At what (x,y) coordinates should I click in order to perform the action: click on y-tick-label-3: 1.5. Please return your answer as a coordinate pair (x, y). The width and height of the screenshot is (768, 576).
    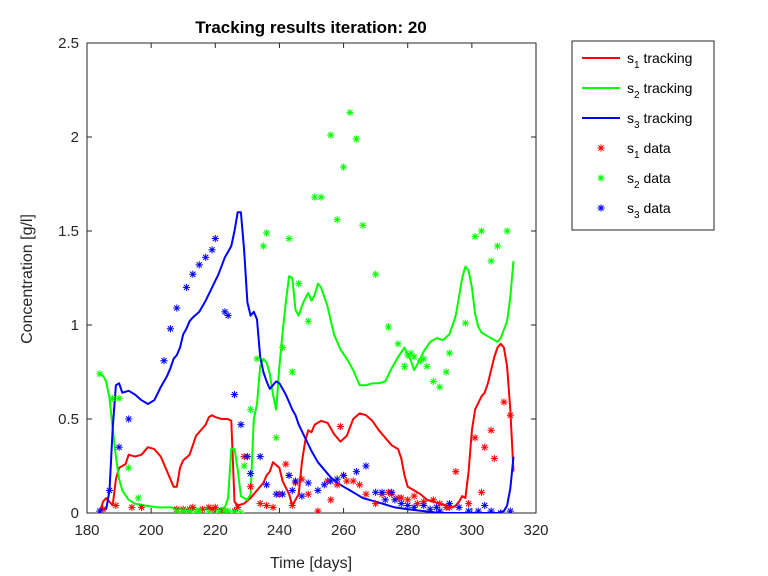
    Looking at the image, I should click on (68, 231).